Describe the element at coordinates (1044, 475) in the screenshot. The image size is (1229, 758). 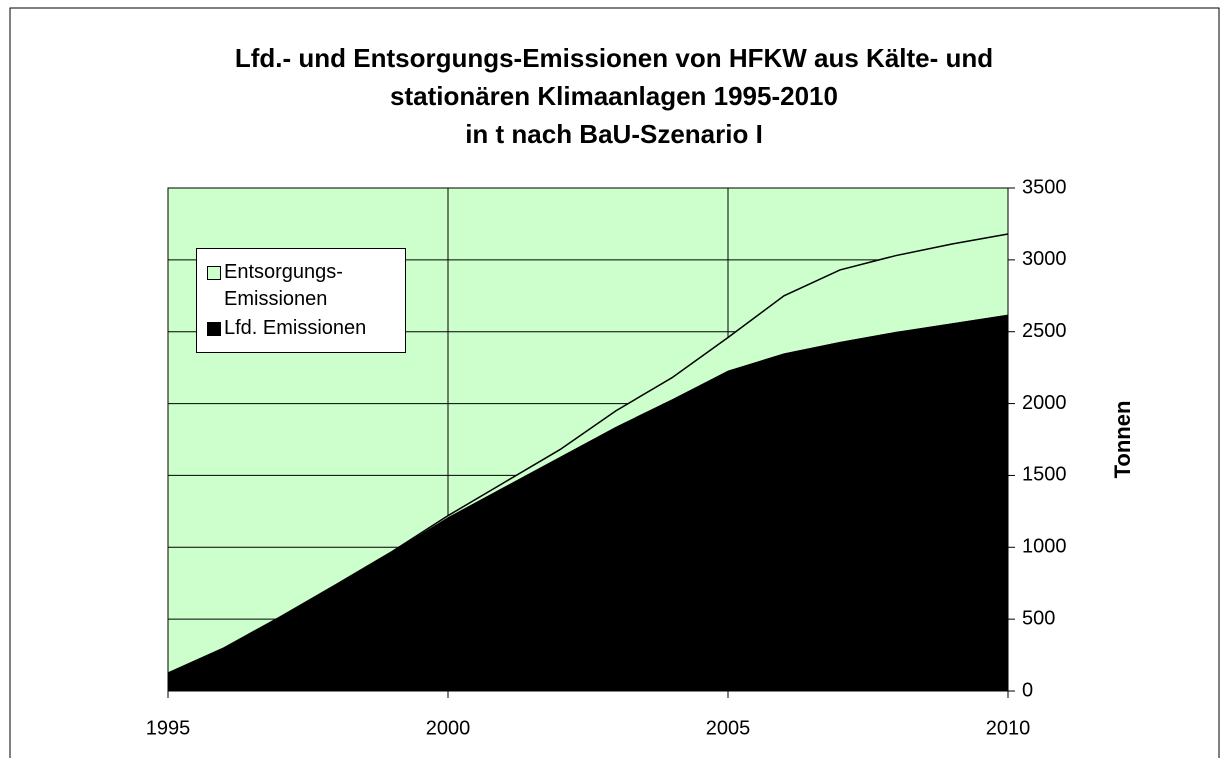
I see `y-tick-label: 1500` at that location.